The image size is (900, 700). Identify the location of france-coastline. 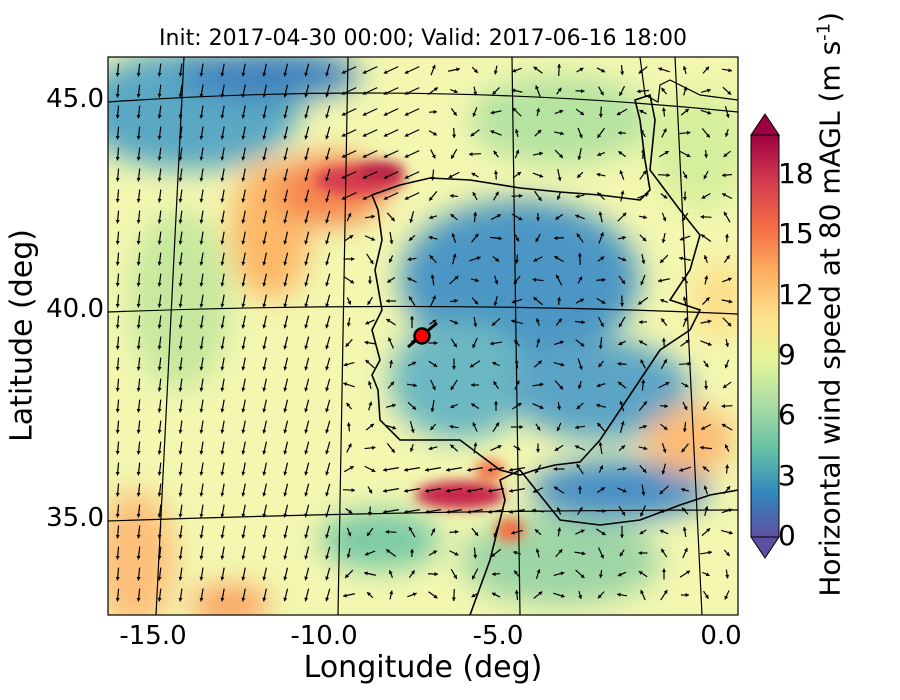
(688, 80).